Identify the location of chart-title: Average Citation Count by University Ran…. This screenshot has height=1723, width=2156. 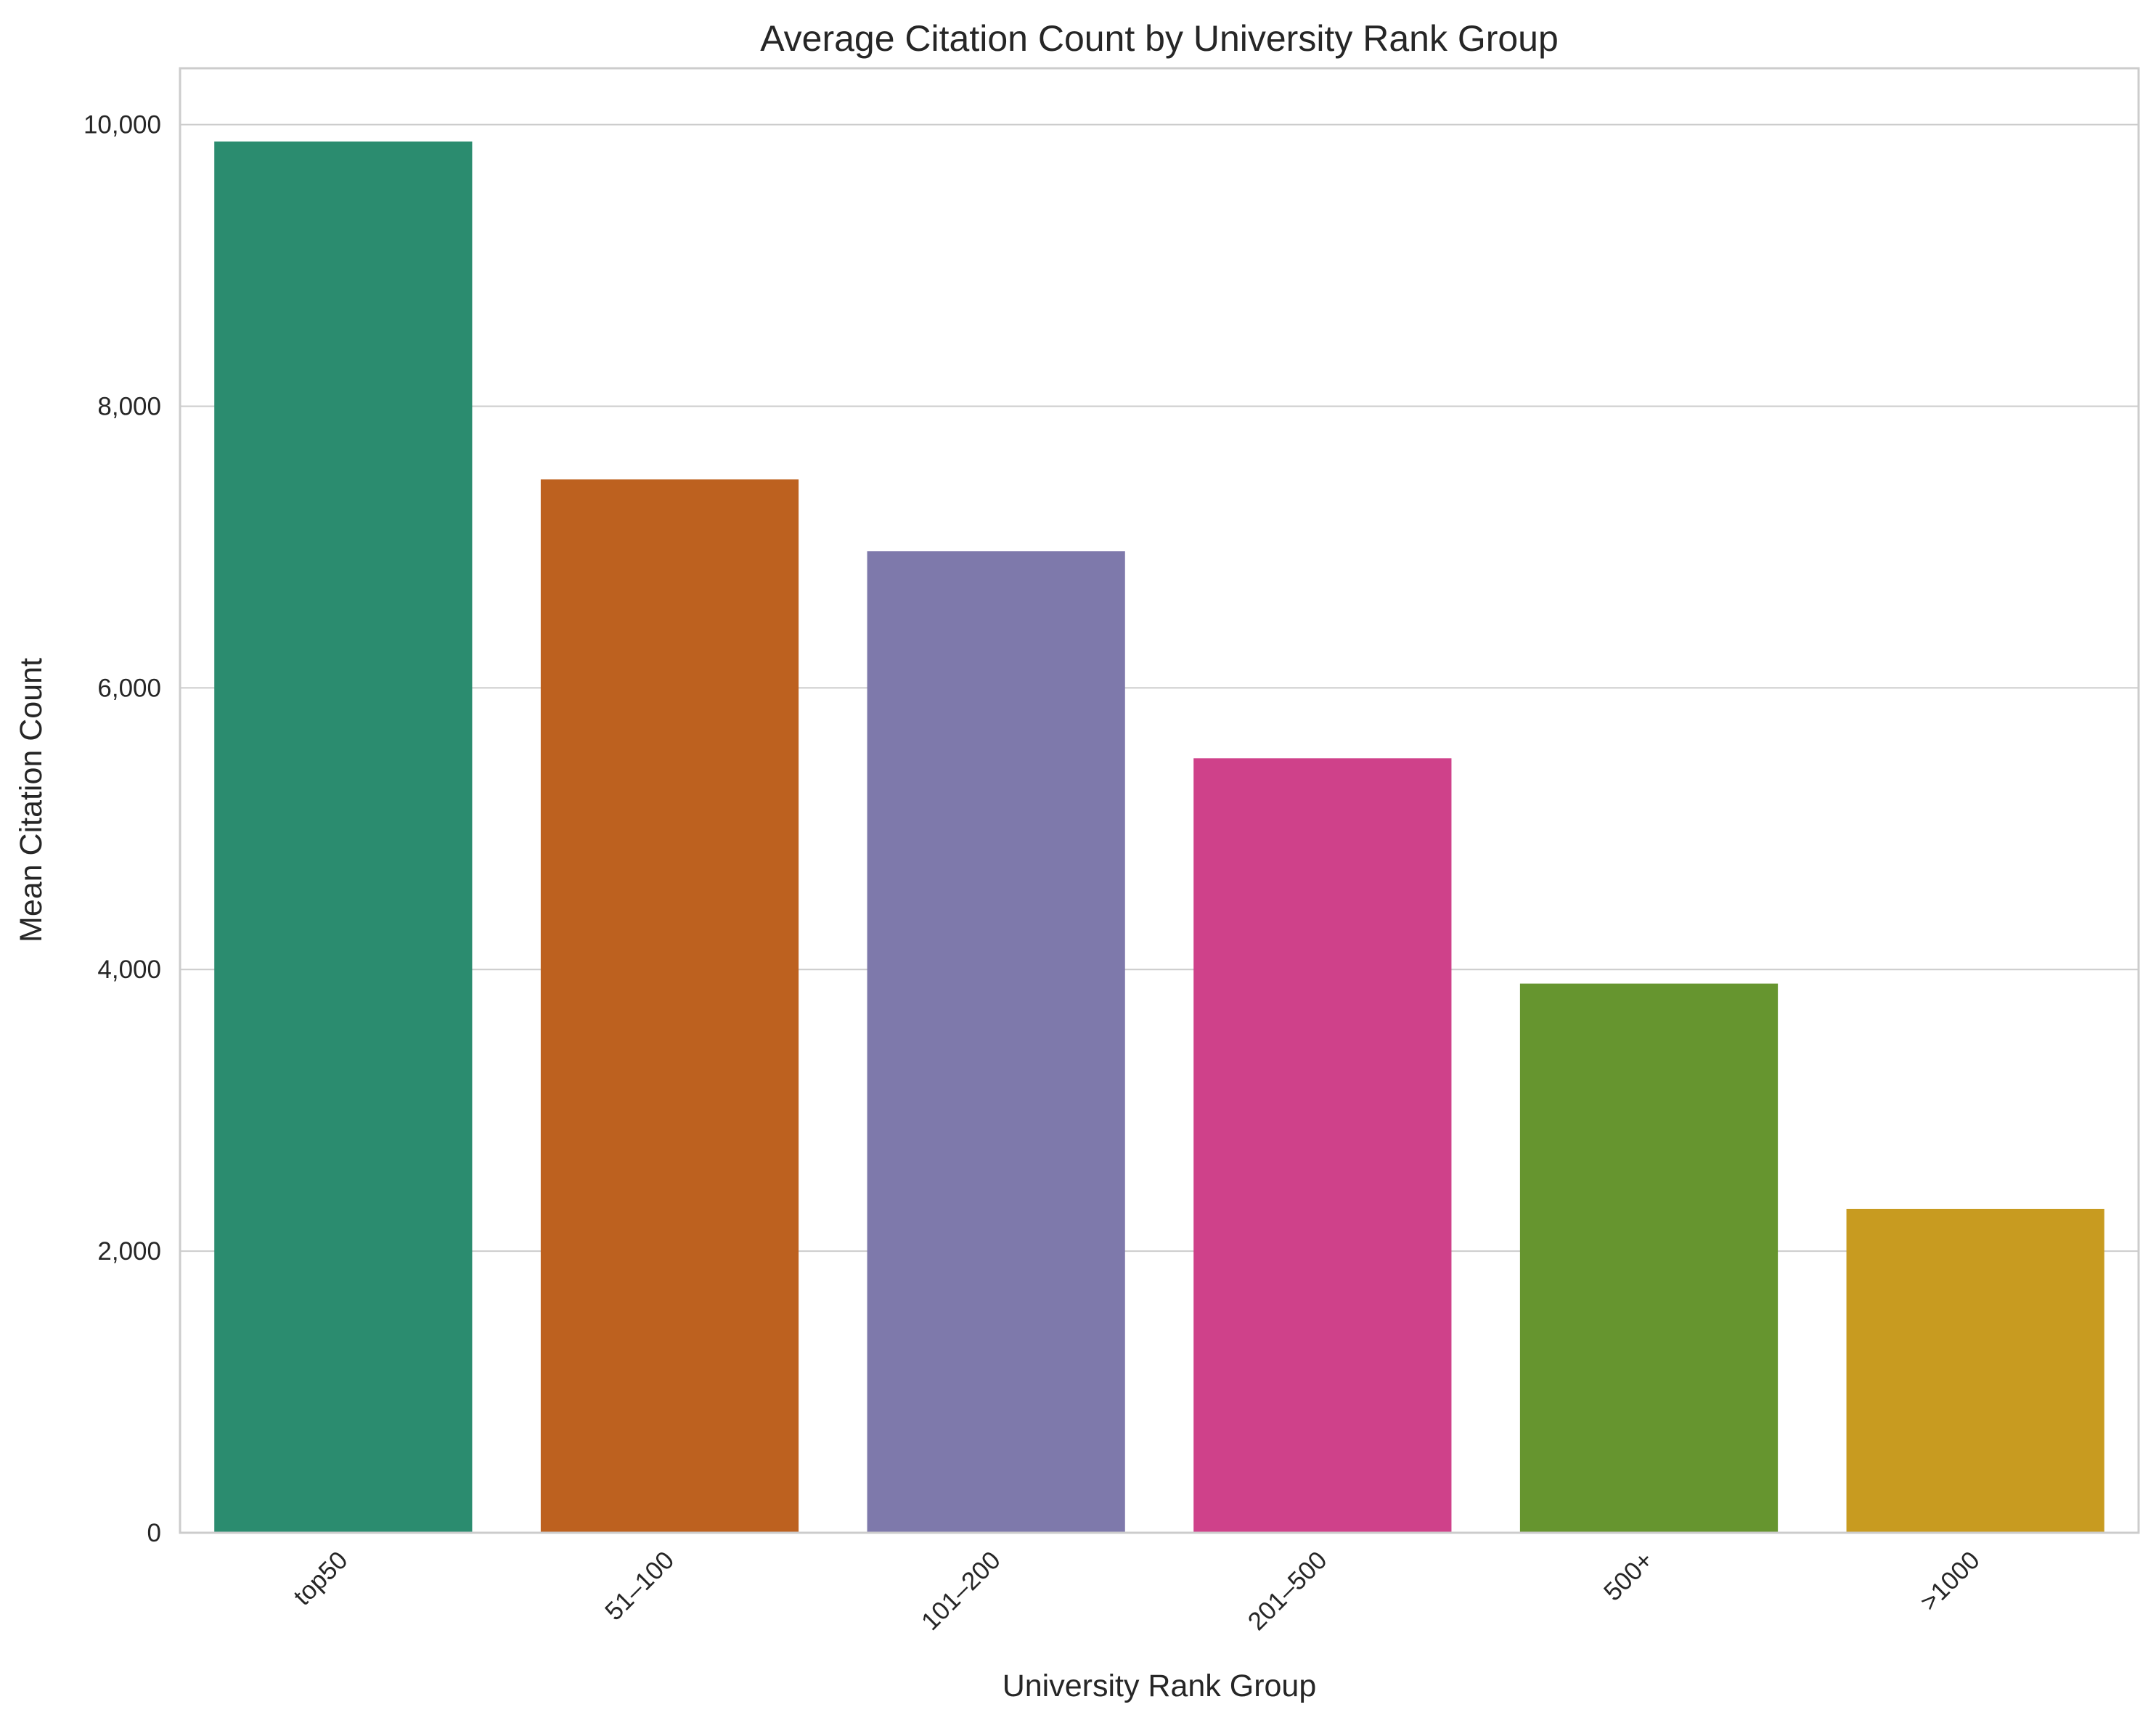
(1159, 38).